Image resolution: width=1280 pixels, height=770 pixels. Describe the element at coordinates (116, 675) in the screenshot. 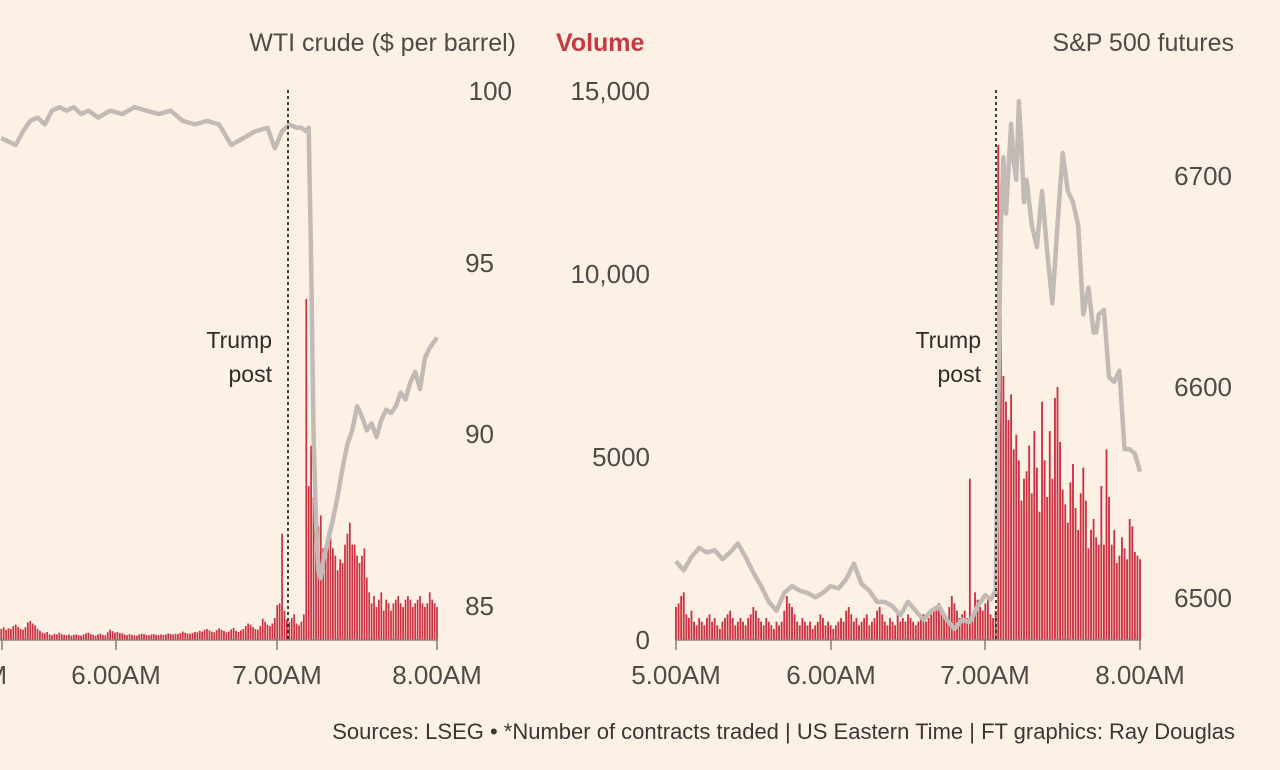

I see `wti-x-tick-label: 6.00AM` at that location.